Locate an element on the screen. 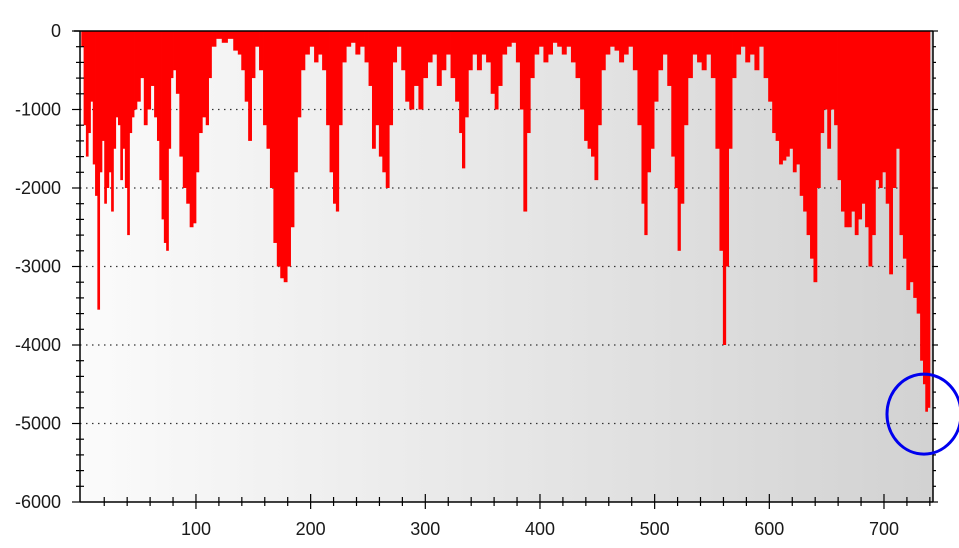  y-tick-label: -1000 is located at coordinates (38, 110).